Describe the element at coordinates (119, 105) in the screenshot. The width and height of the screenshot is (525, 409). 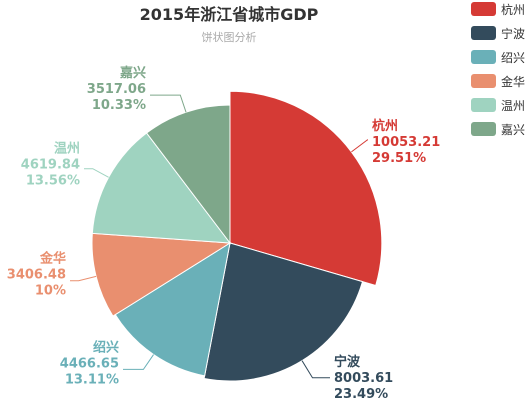
I see `slice-label-percent: 10.33%` at that location.